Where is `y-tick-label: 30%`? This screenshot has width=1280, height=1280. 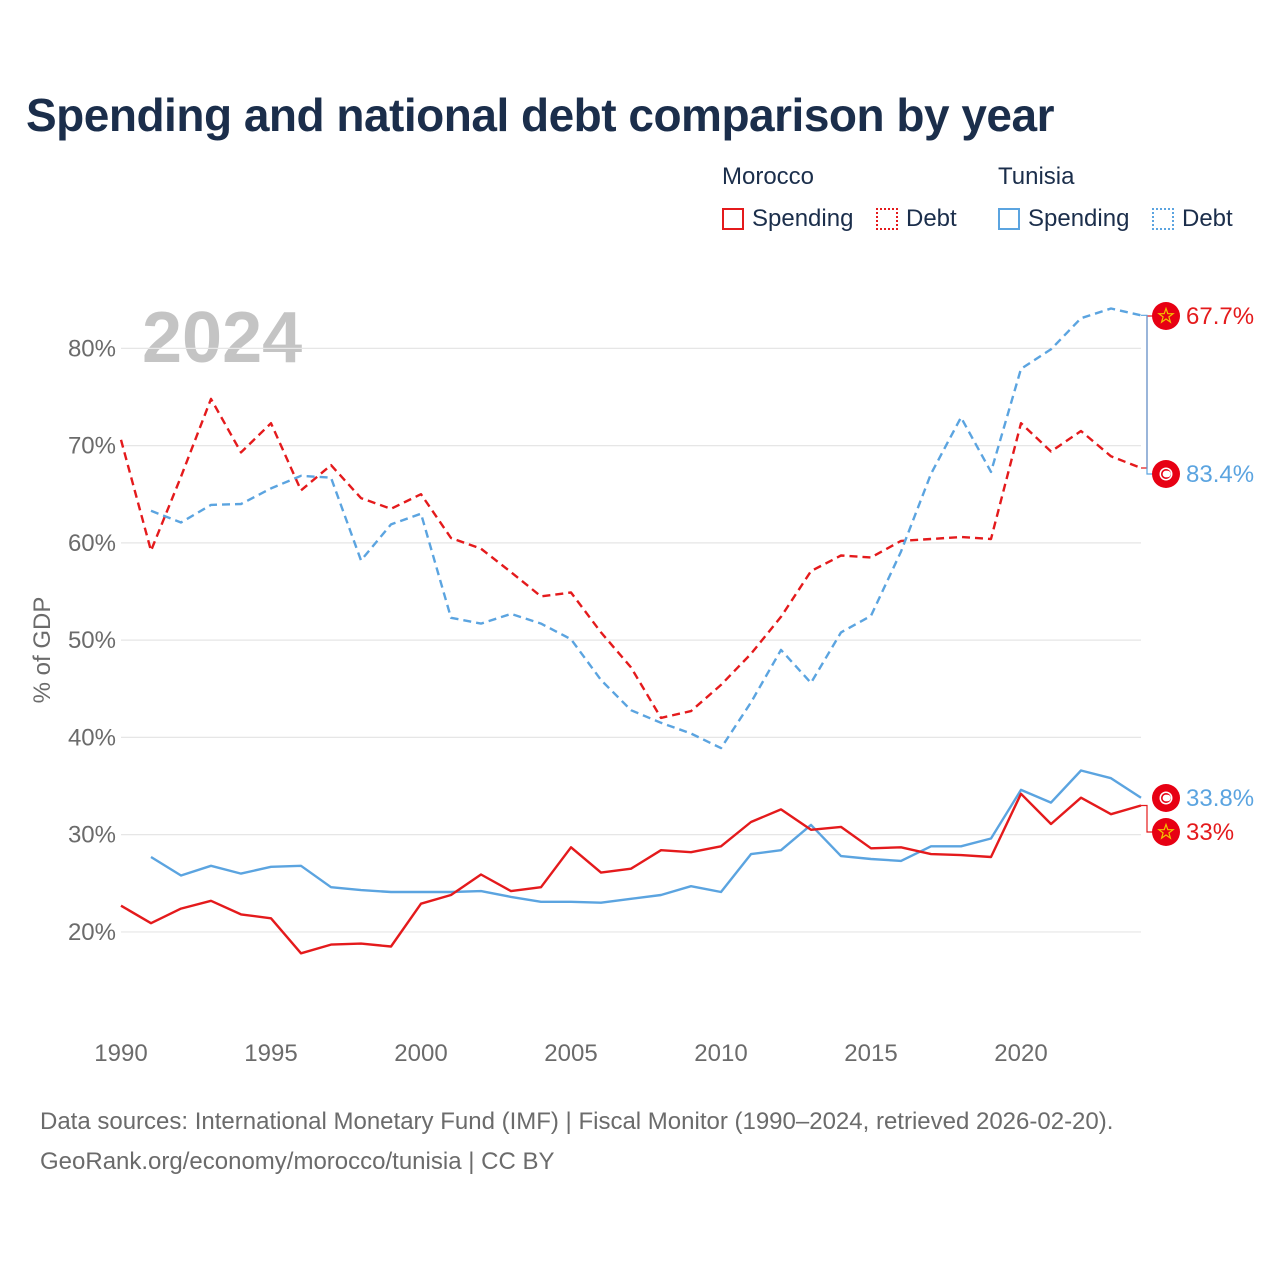 y-tick-label: 30% is located at coordinates (92, 835).